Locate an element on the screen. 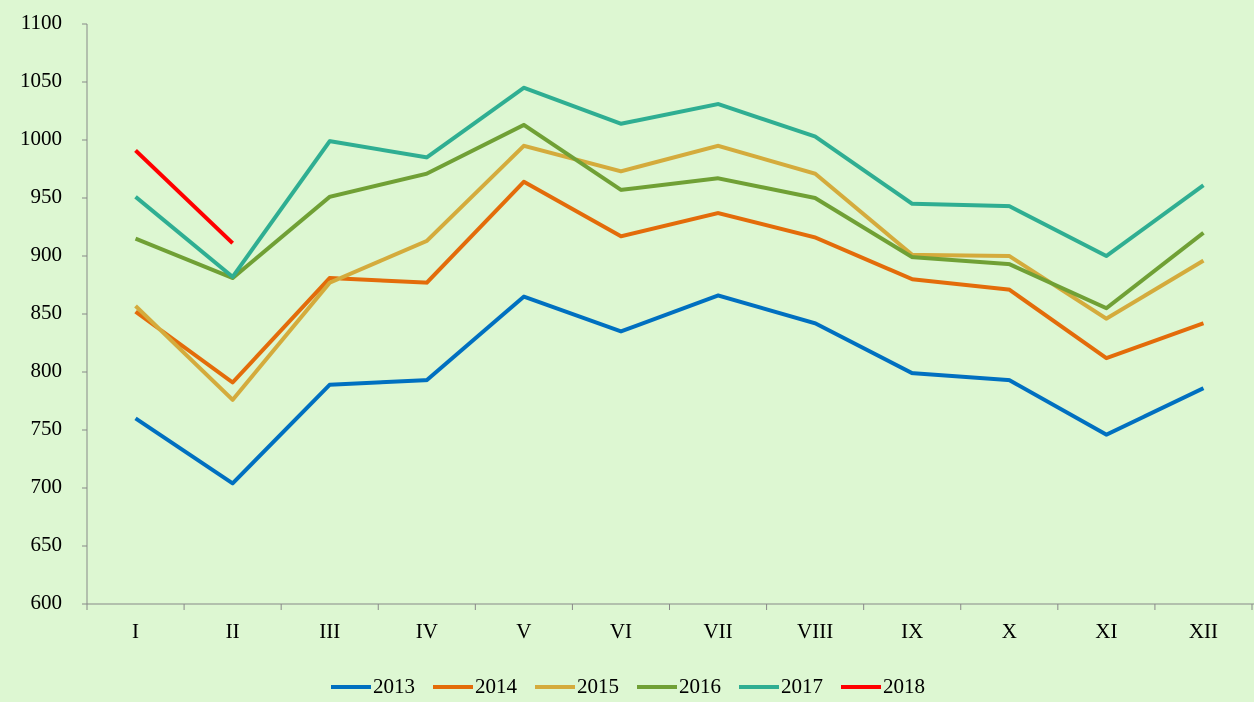 Image resolution: width=1254 pixels, height=702 pixels. y-tick-label: 1100 is located at coordinates (41, 22).